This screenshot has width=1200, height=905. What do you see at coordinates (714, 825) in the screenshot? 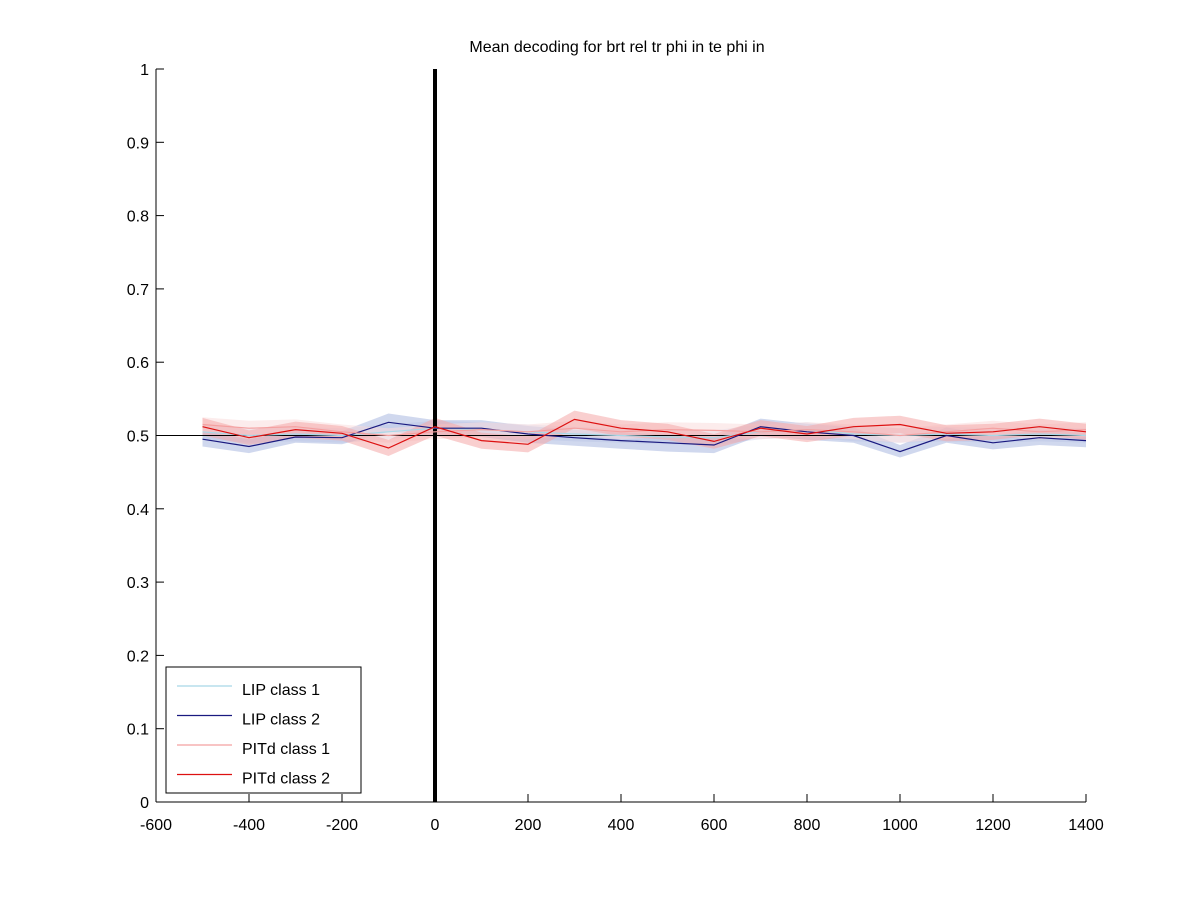
I see `x-tick-label: 600` at bounding box center [714, 825].